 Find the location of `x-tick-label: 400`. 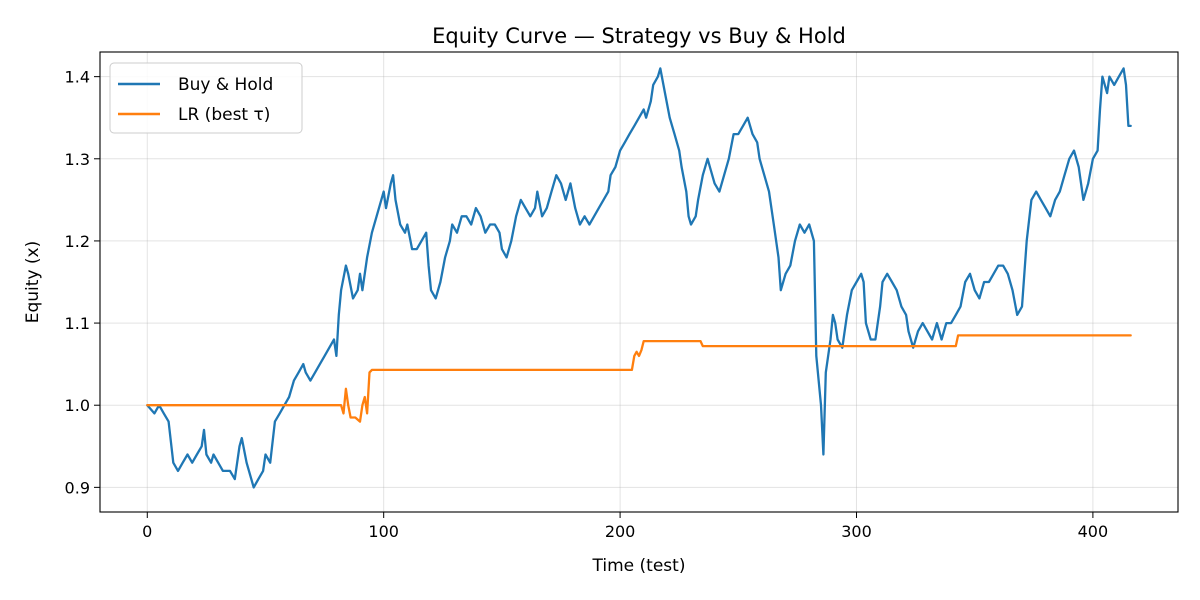

x-tick-label: 400 is located at coordinates (1093, 531).